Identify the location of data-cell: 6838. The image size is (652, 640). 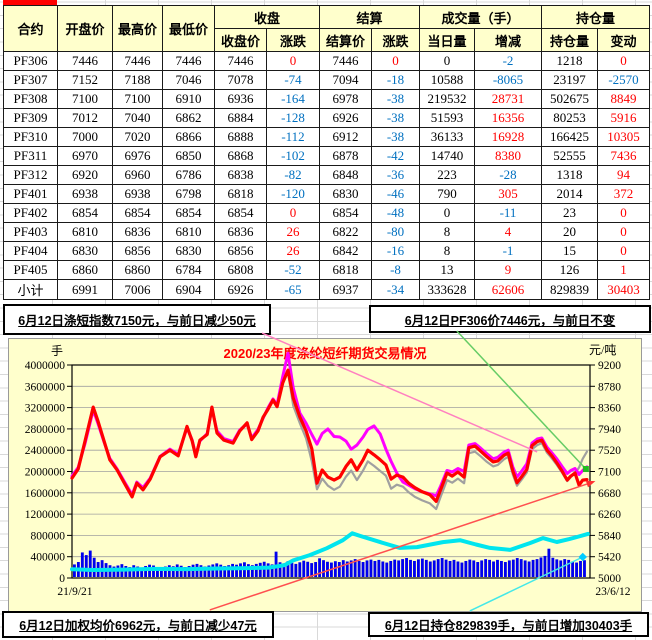
(240, 175).